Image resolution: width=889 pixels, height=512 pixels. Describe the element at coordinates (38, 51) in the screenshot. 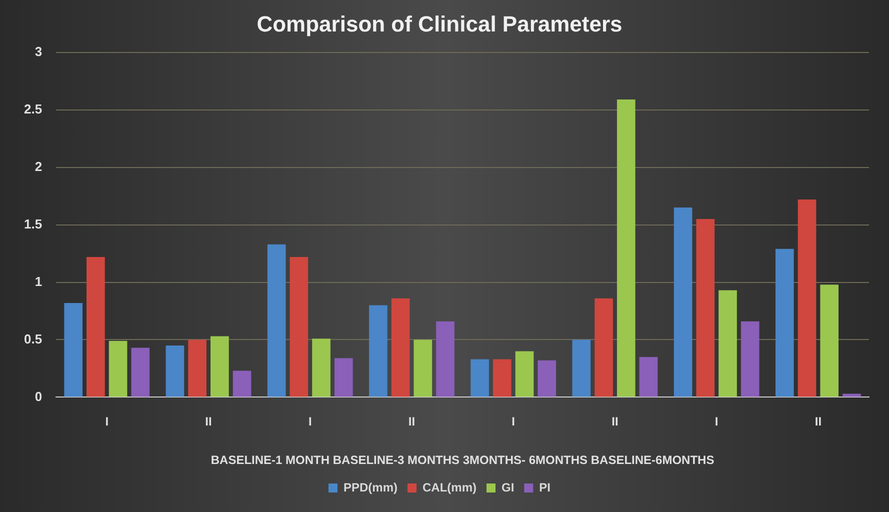

I see `y-tick-label: 3` at that location.